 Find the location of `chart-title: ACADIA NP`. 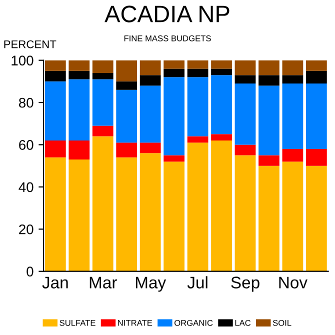

chart-title: ACADIA NP is located at coordinates (167, 14).